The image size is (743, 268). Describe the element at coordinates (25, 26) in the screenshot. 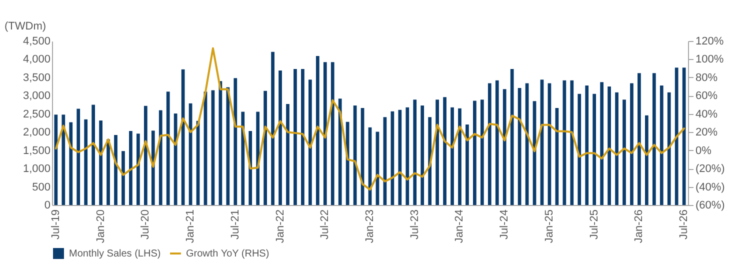

I see `y-axis-title: (TWDm)` at that location.